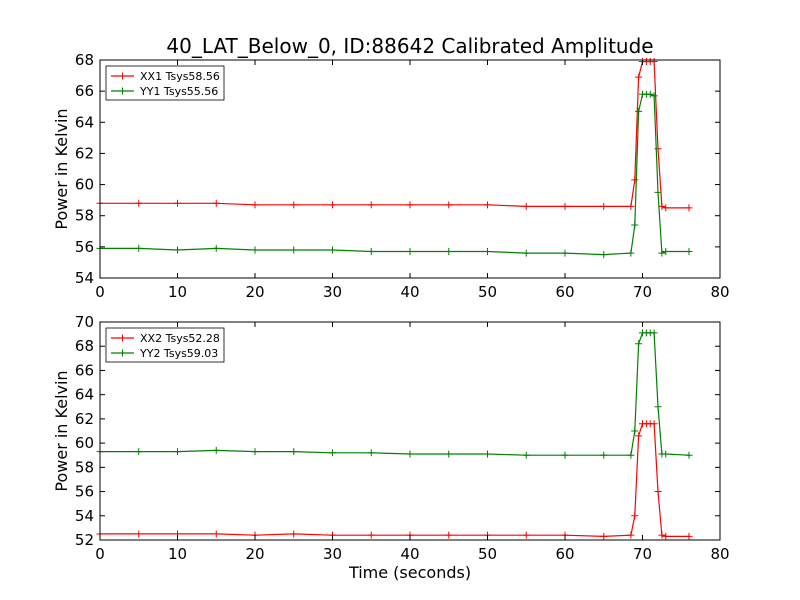 Image resolution: width=800 pixels, height=600 pixels. I want to click on x-tick-label: 0, so click(100, 554).